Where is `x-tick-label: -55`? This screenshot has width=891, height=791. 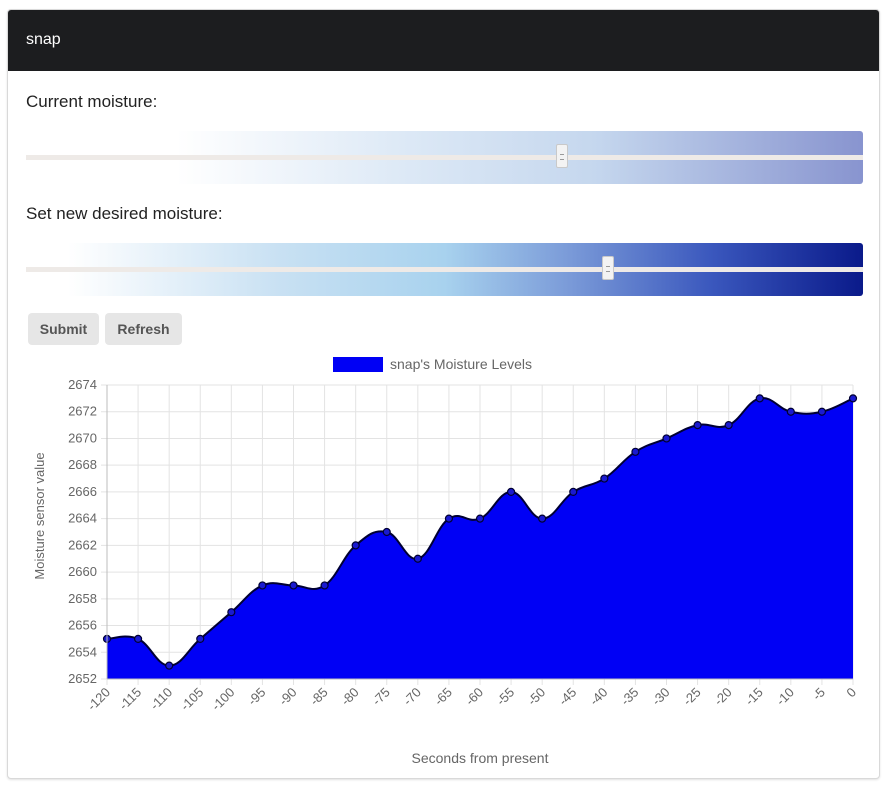
x-tick-label: -55 is located at coordinates (505, 697).